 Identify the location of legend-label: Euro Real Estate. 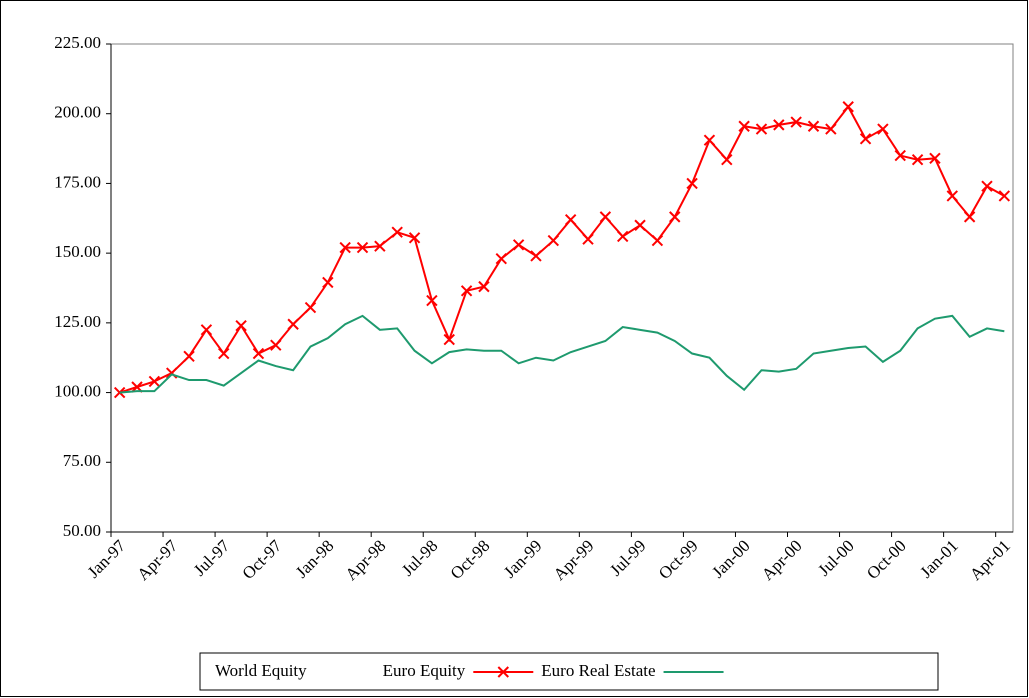
(598, 670).